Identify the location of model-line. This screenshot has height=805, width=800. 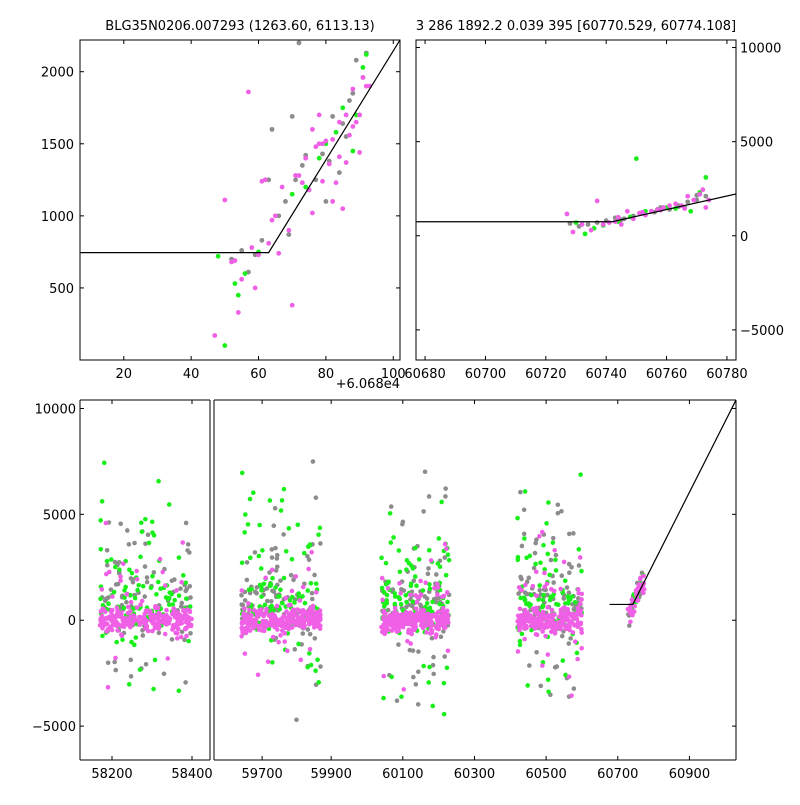
(240, 147).